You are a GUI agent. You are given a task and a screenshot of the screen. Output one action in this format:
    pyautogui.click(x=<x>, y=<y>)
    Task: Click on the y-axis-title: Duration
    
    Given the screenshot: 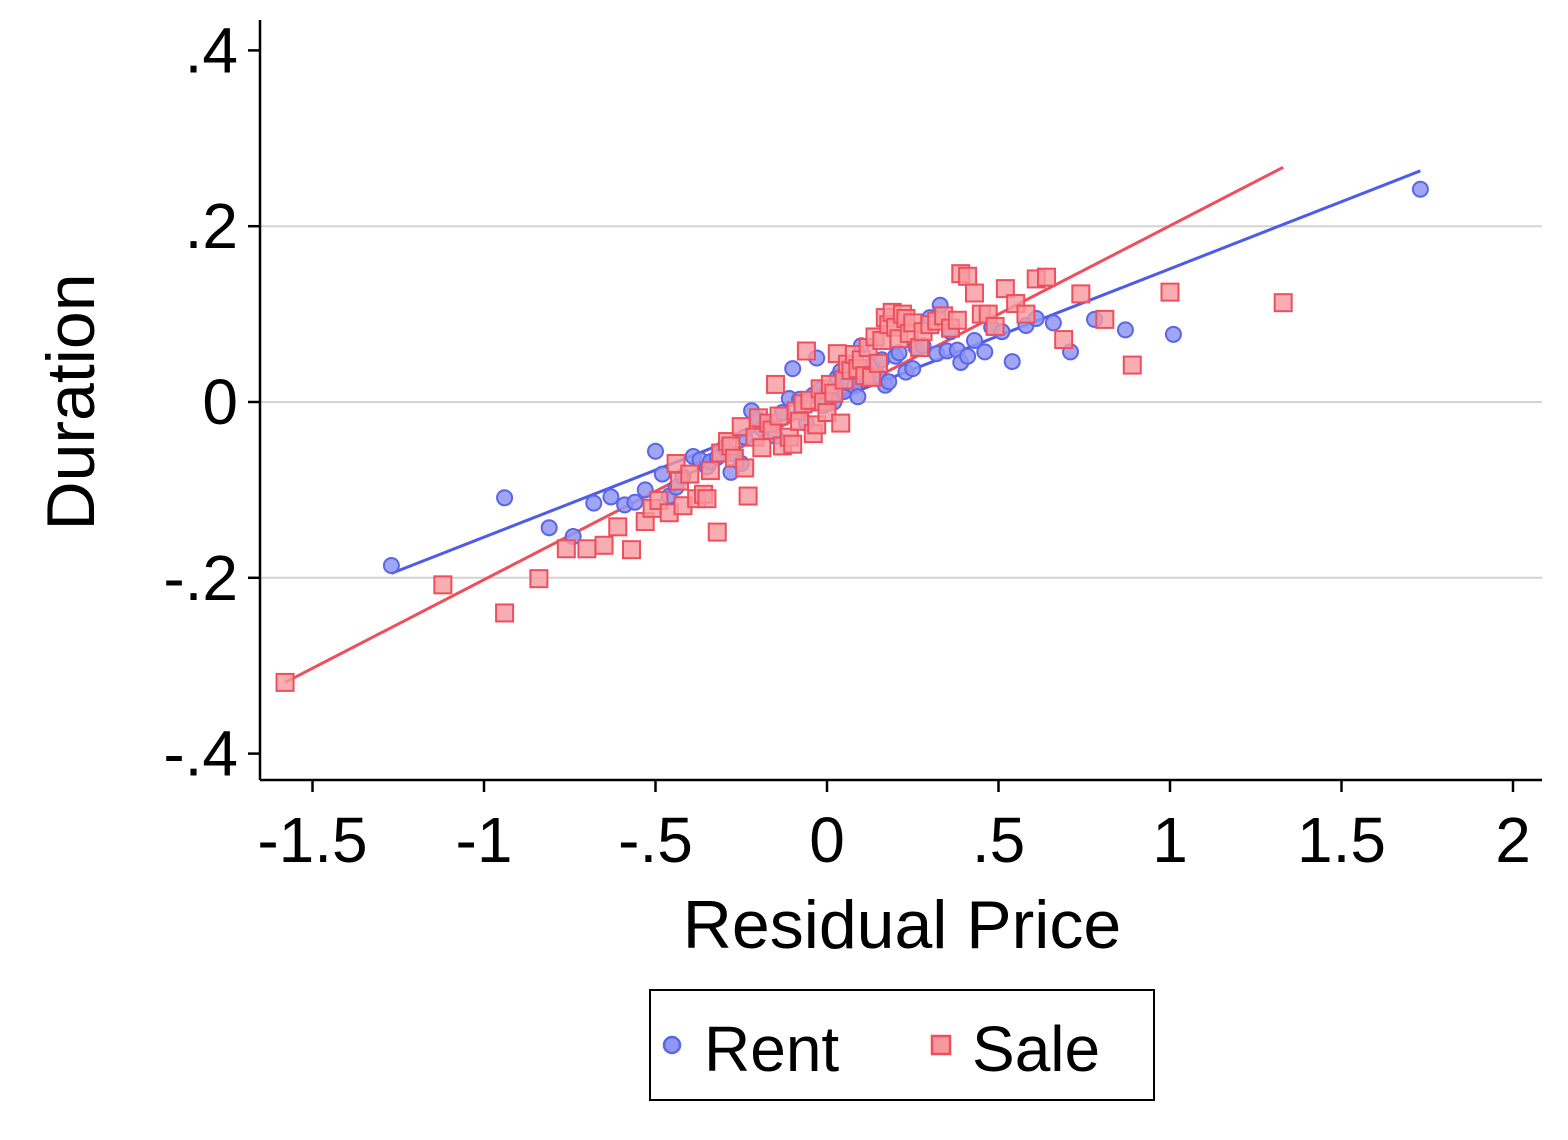 What is the action you would take?
    pyautogui.click(x=71, y=401)
    